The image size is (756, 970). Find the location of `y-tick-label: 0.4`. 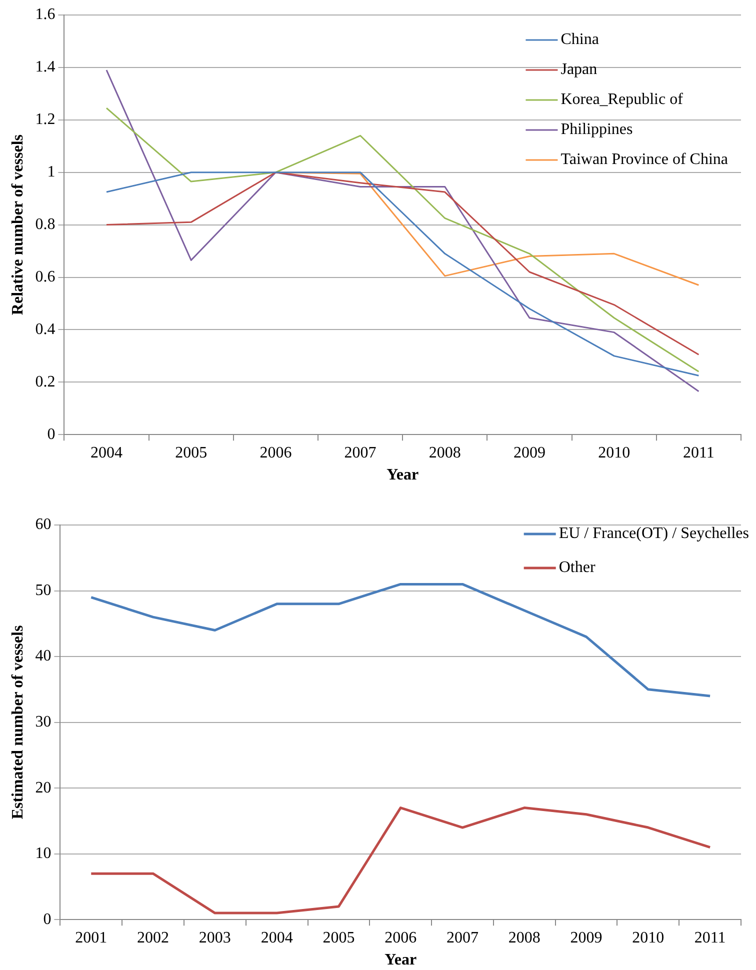

y-tick-label: 0.4 is located at coordinates (45, 329).